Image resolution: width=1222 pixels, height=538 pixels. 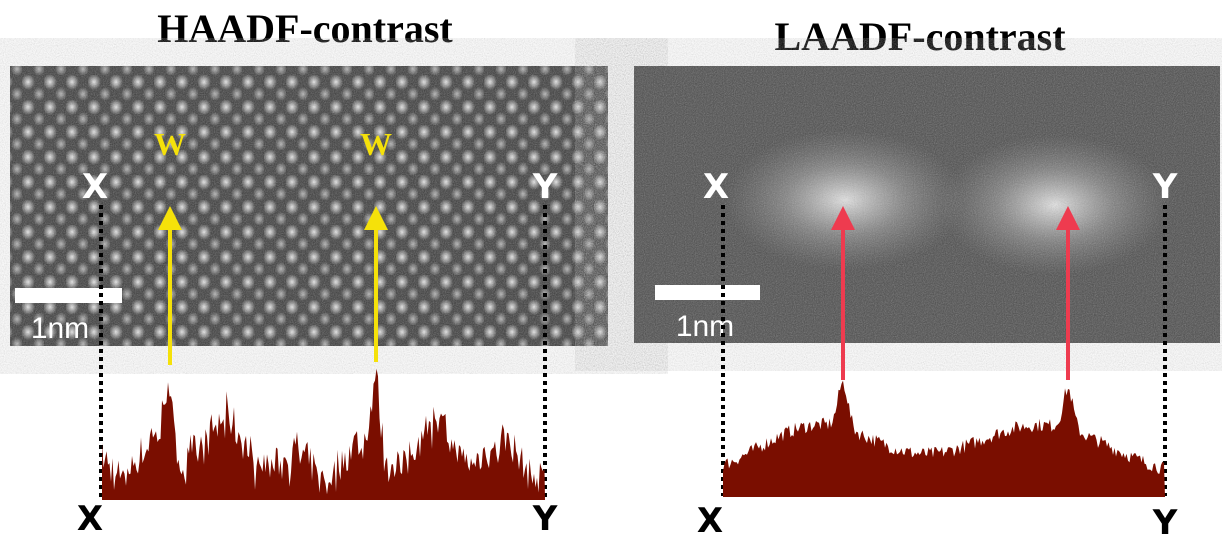 I want to click on panel-title: LAADF-contrast, so click(x=920, y=36).